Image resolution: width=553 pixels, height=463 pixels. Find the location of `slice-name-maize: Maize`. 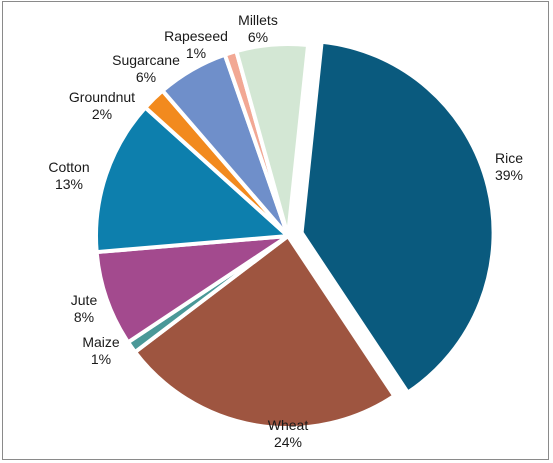

slice-name-maize: Maize is located at coordinates (101, 342).